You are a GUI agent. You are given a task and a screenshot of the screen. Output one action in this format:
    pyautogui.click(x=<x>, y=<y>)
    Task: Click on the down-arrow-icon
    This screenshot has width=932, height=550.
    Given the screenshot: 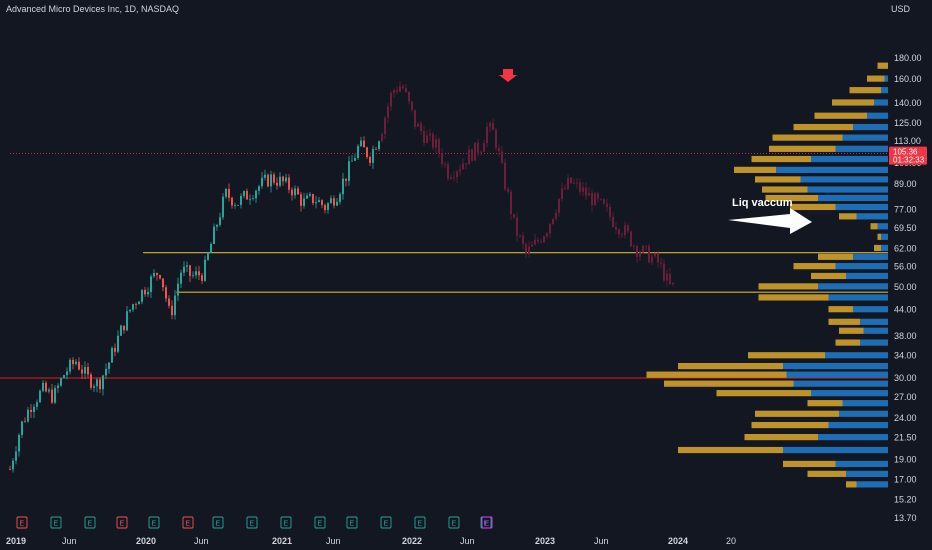 What is the action you would take?
    pyautogui.click(x=508, y=75)
    